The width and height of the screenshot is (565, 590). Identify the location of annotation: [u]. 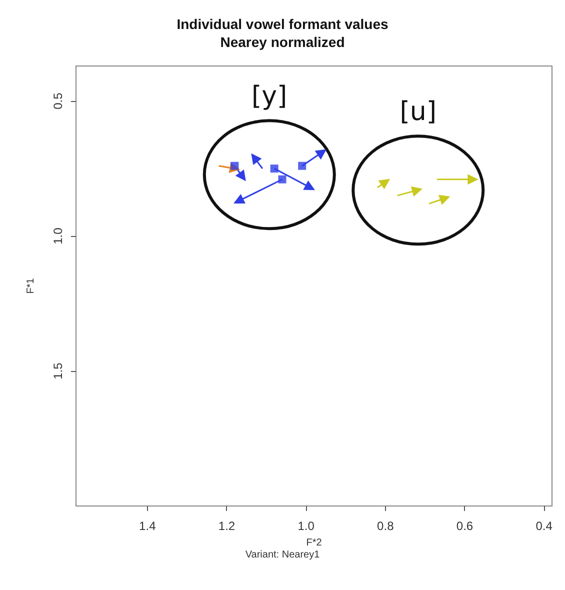
(418, 112).